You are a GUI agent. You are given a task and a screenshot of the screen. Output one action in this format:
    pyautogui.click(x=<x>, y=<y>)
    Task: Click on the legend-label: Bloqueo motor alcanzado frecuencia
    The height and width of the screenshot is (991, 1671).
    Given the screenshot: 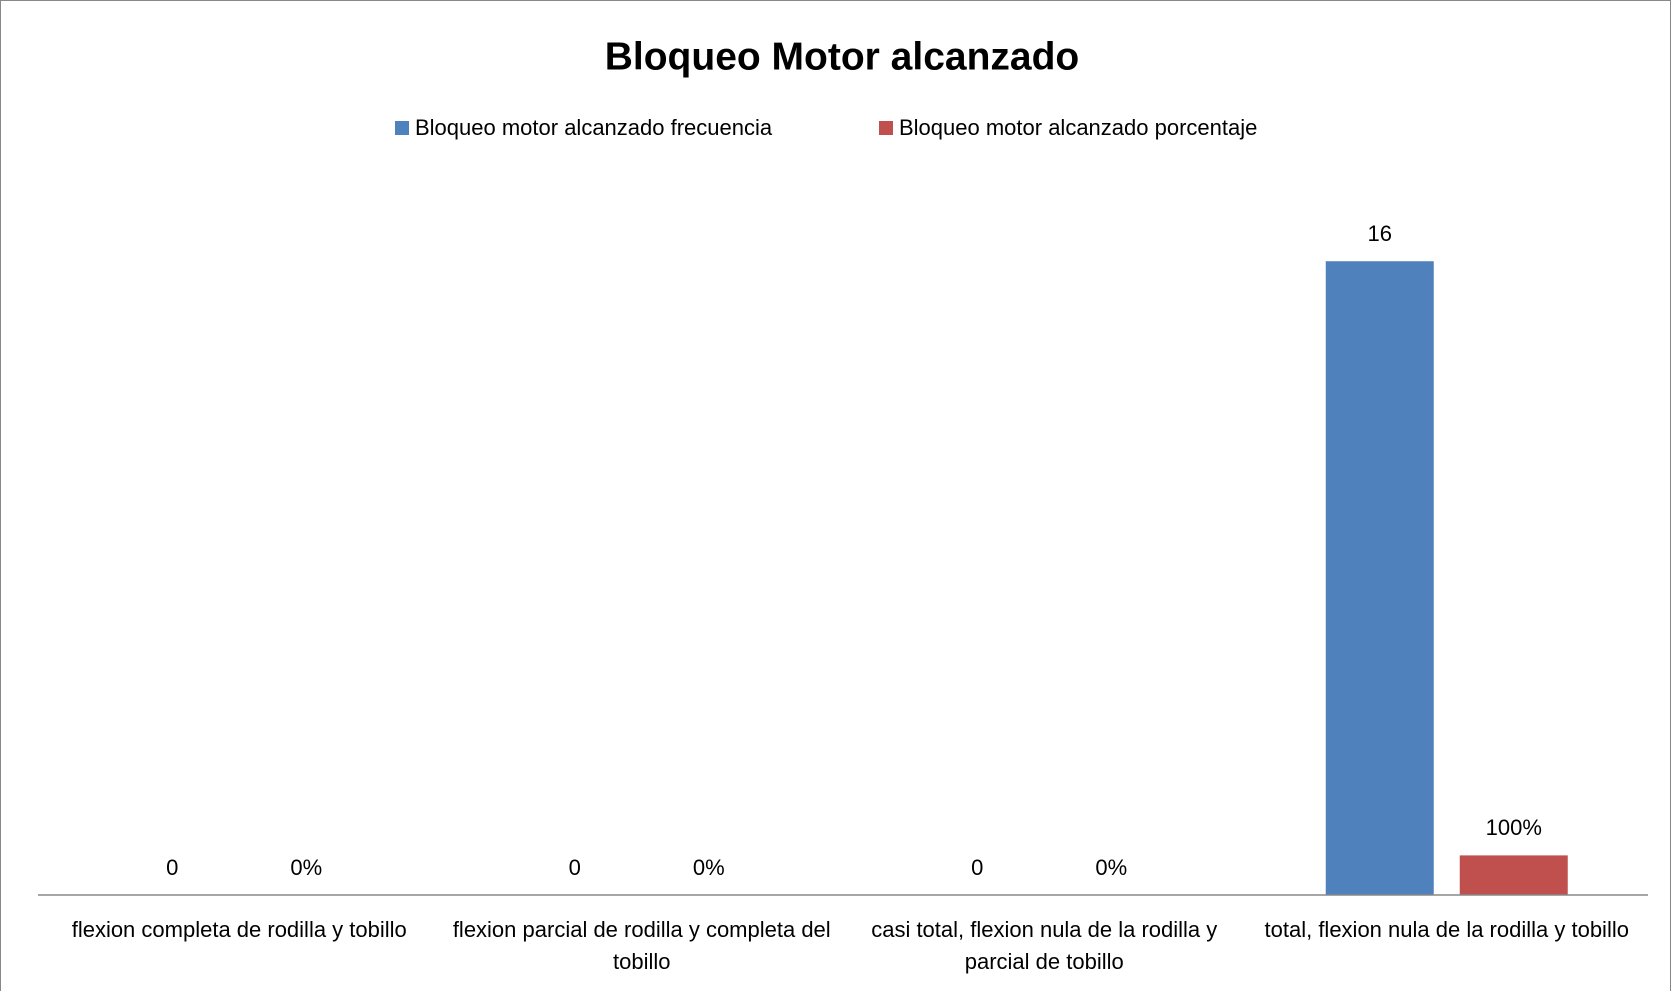 What is the action you would take?
    pyautogui.click(x=594, y=127)
    